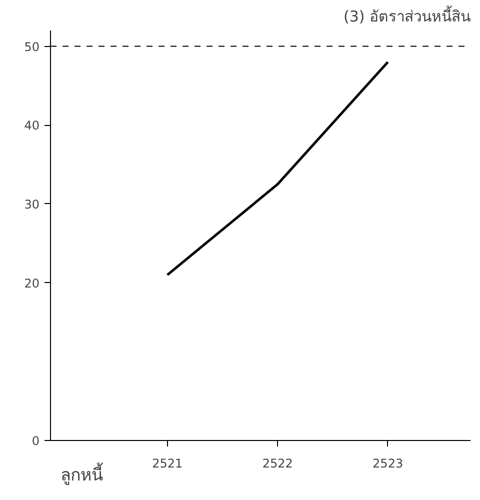 This screenshot has width=480, height=500. I want to click on x-tick-label: 2522, so click(277, 463).